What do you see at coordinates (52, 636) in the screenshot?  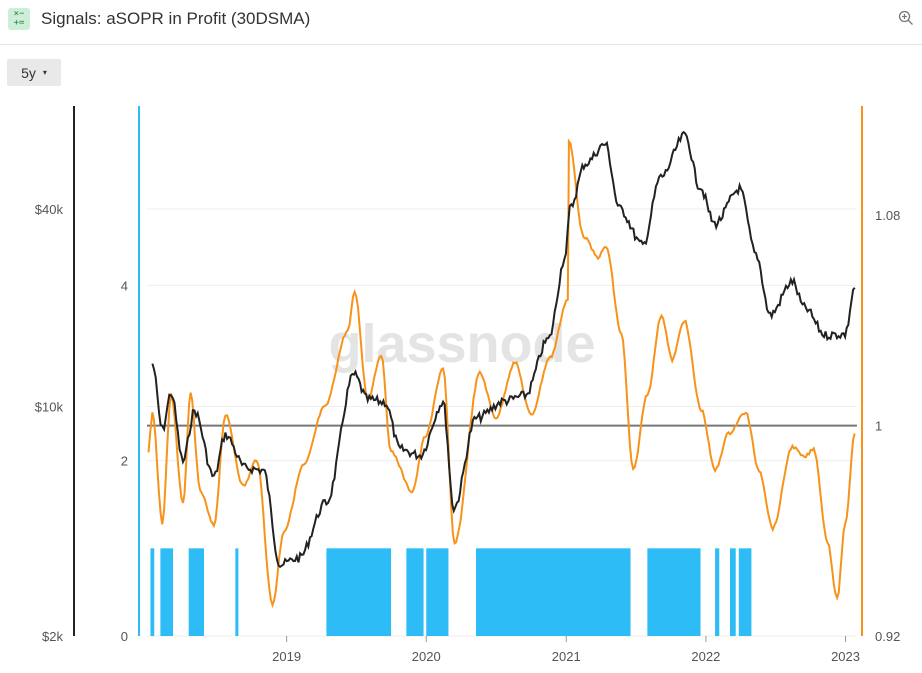 I see `price-tick-label: $2k` at bounding box center [52, 636].